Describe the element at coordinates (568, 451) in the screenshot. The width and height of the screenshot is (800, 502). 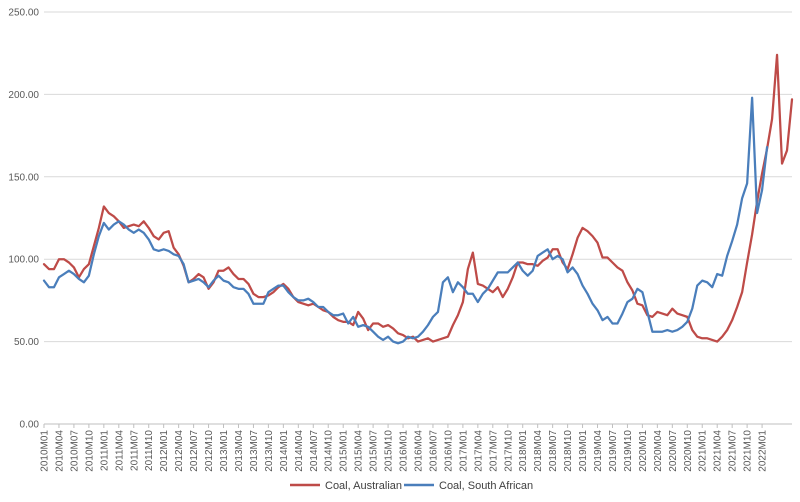
I see `x-tick-label: 2018M10` at that location.